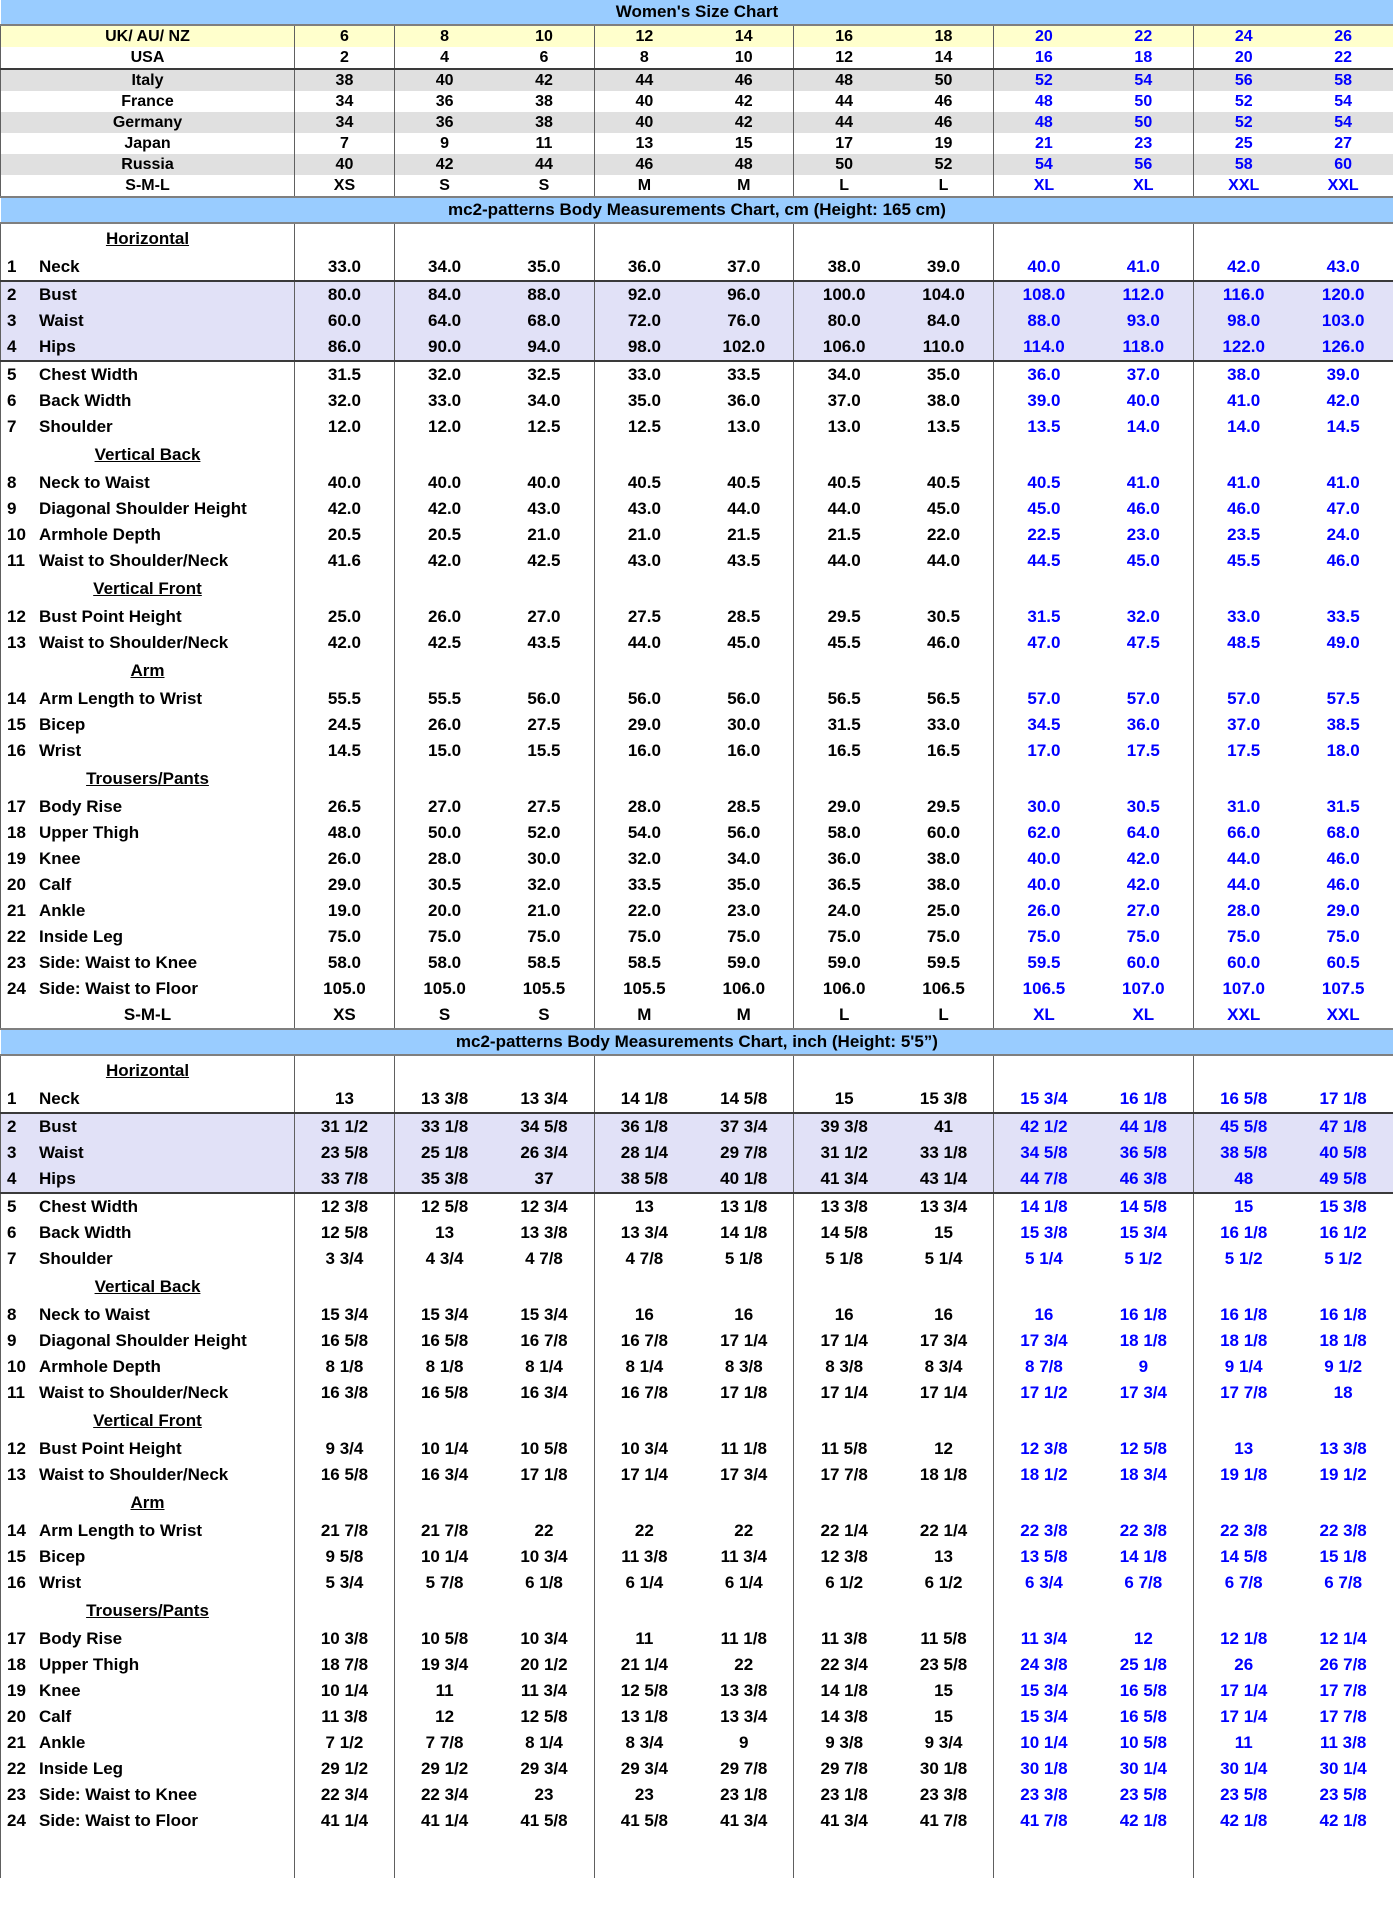  I want to click on value-cell: 15 3/4, so click(1043, 1717).